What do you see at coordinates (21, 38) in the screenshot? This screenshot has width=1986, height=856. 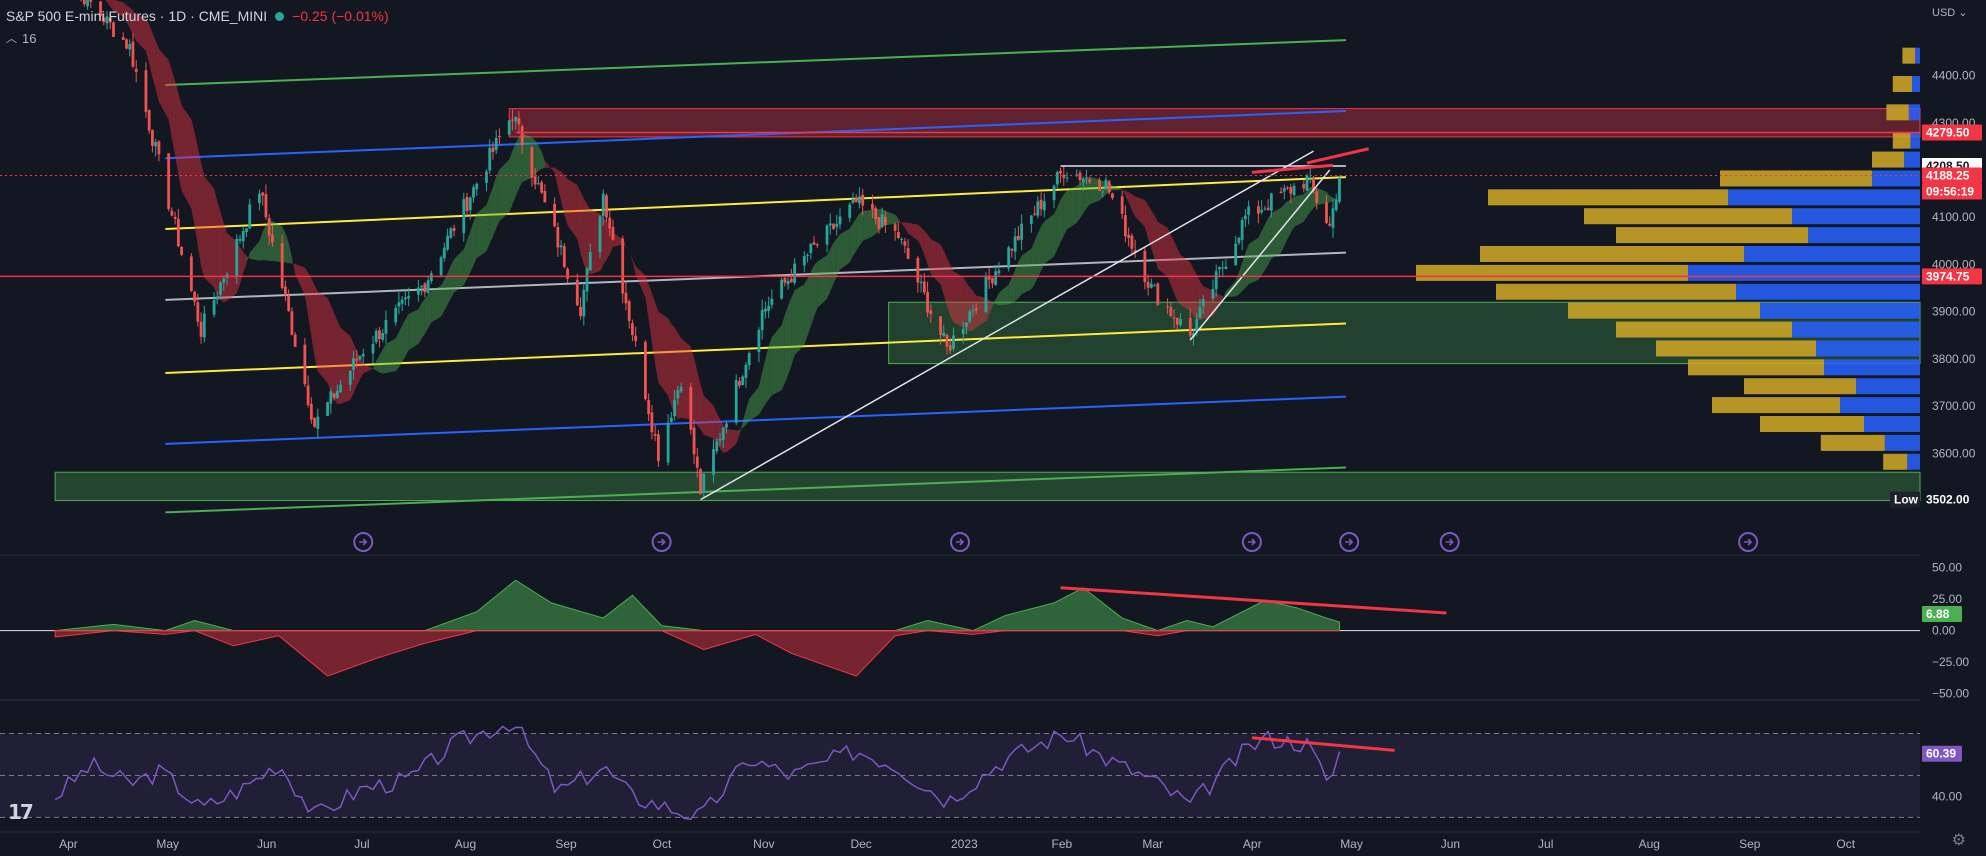 I see `indicators-toggle: ︿ 16` at bounding box center [21, 38].